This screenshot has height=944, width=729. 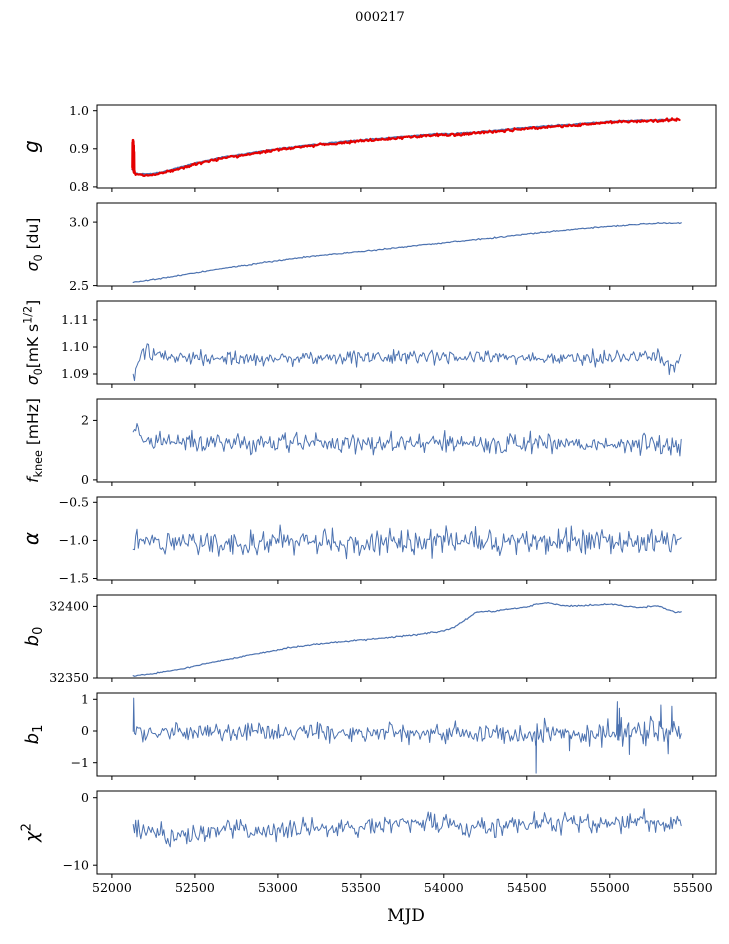 I want to click on series-g-model, so click(x=406, y=147).